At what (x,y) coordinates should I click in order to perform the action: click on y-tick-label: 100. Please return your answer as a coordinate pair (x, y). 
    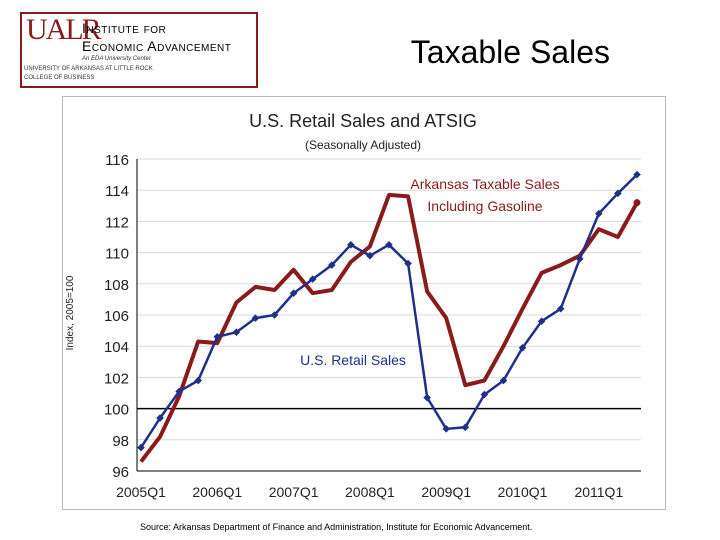
    Looking at the image, I should click on (116, 410).